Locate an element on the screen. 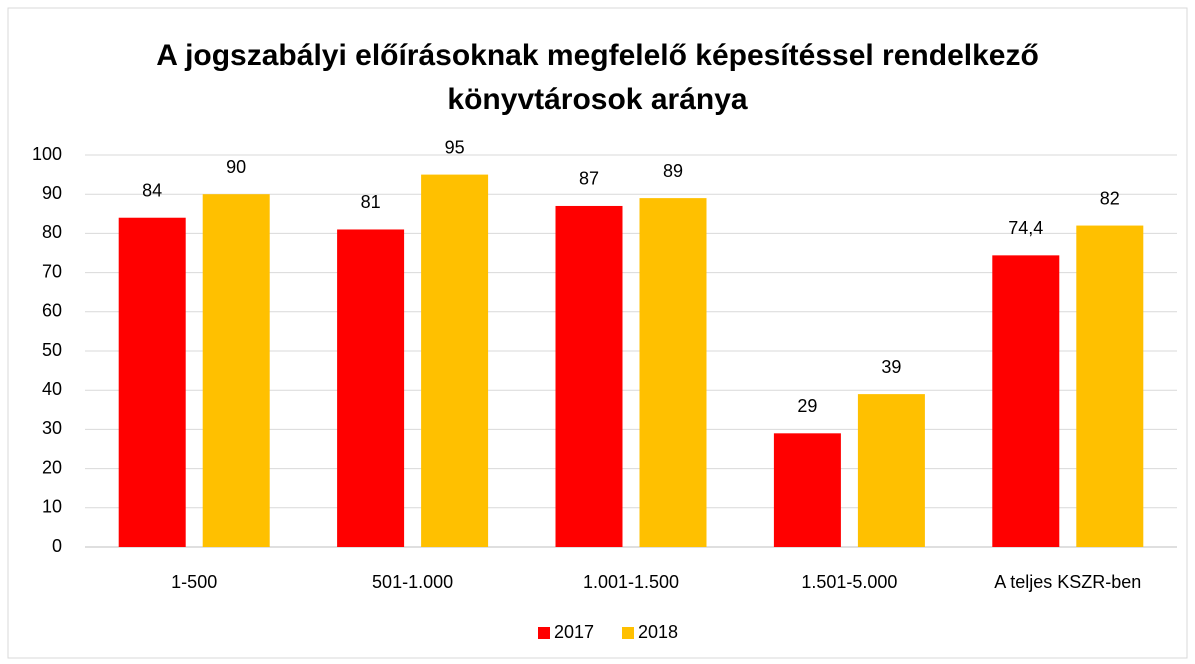 The height and width of the screenshot is (664, 1195). y-tick-label: 50 is located at coordinates (52, 350).